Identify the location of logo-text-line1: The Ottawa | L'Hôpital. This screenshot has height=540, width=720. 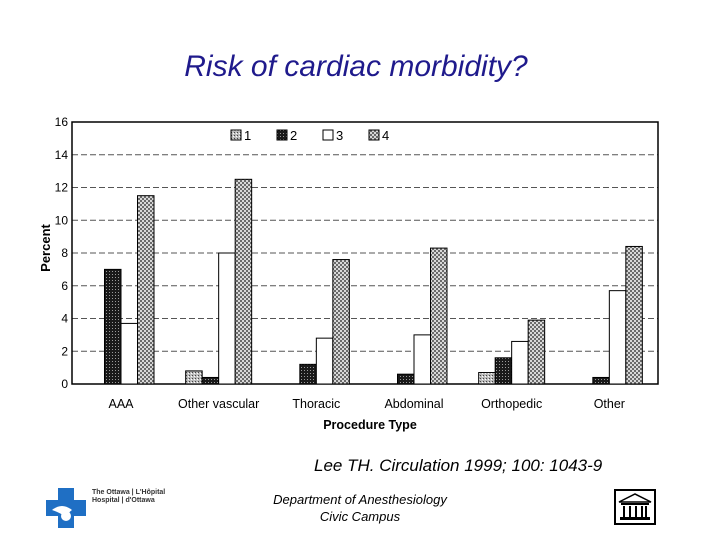
(129, 492).